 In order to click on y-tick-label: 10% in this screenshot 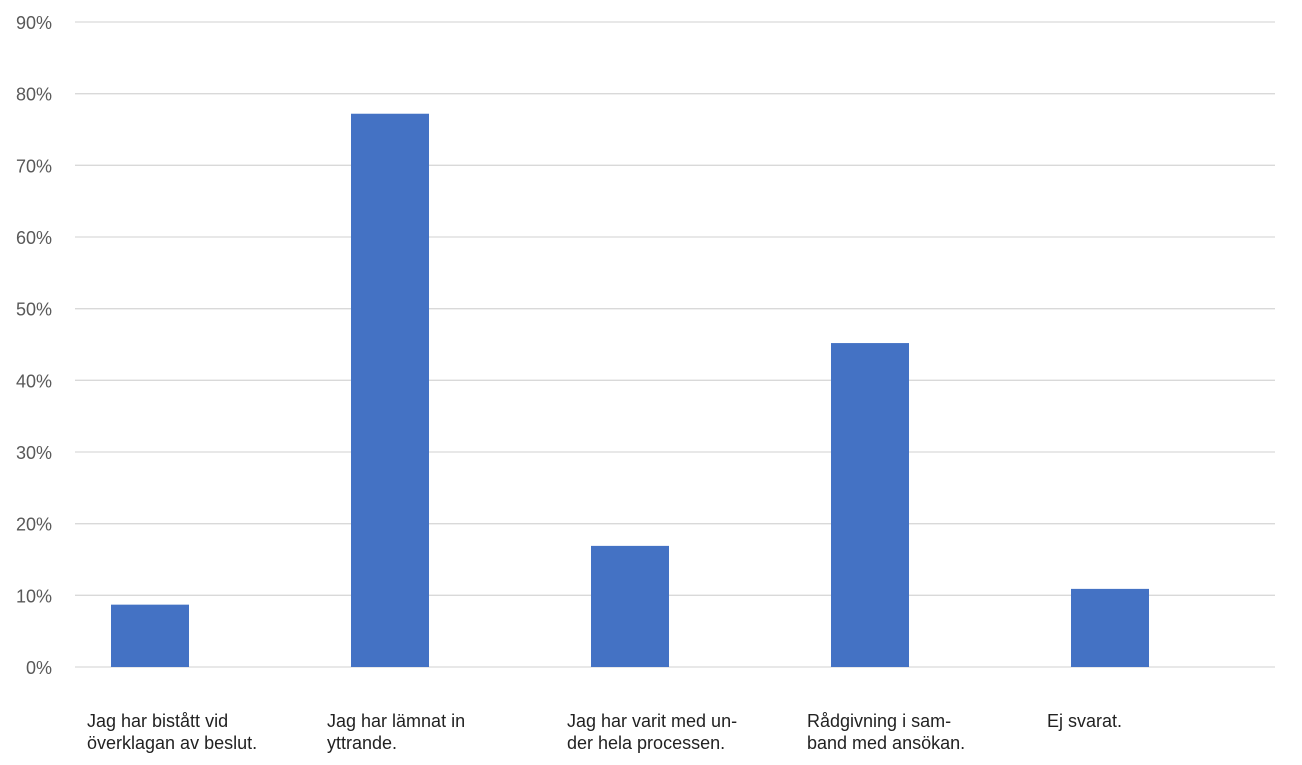, I will do `click(34, 596)`.